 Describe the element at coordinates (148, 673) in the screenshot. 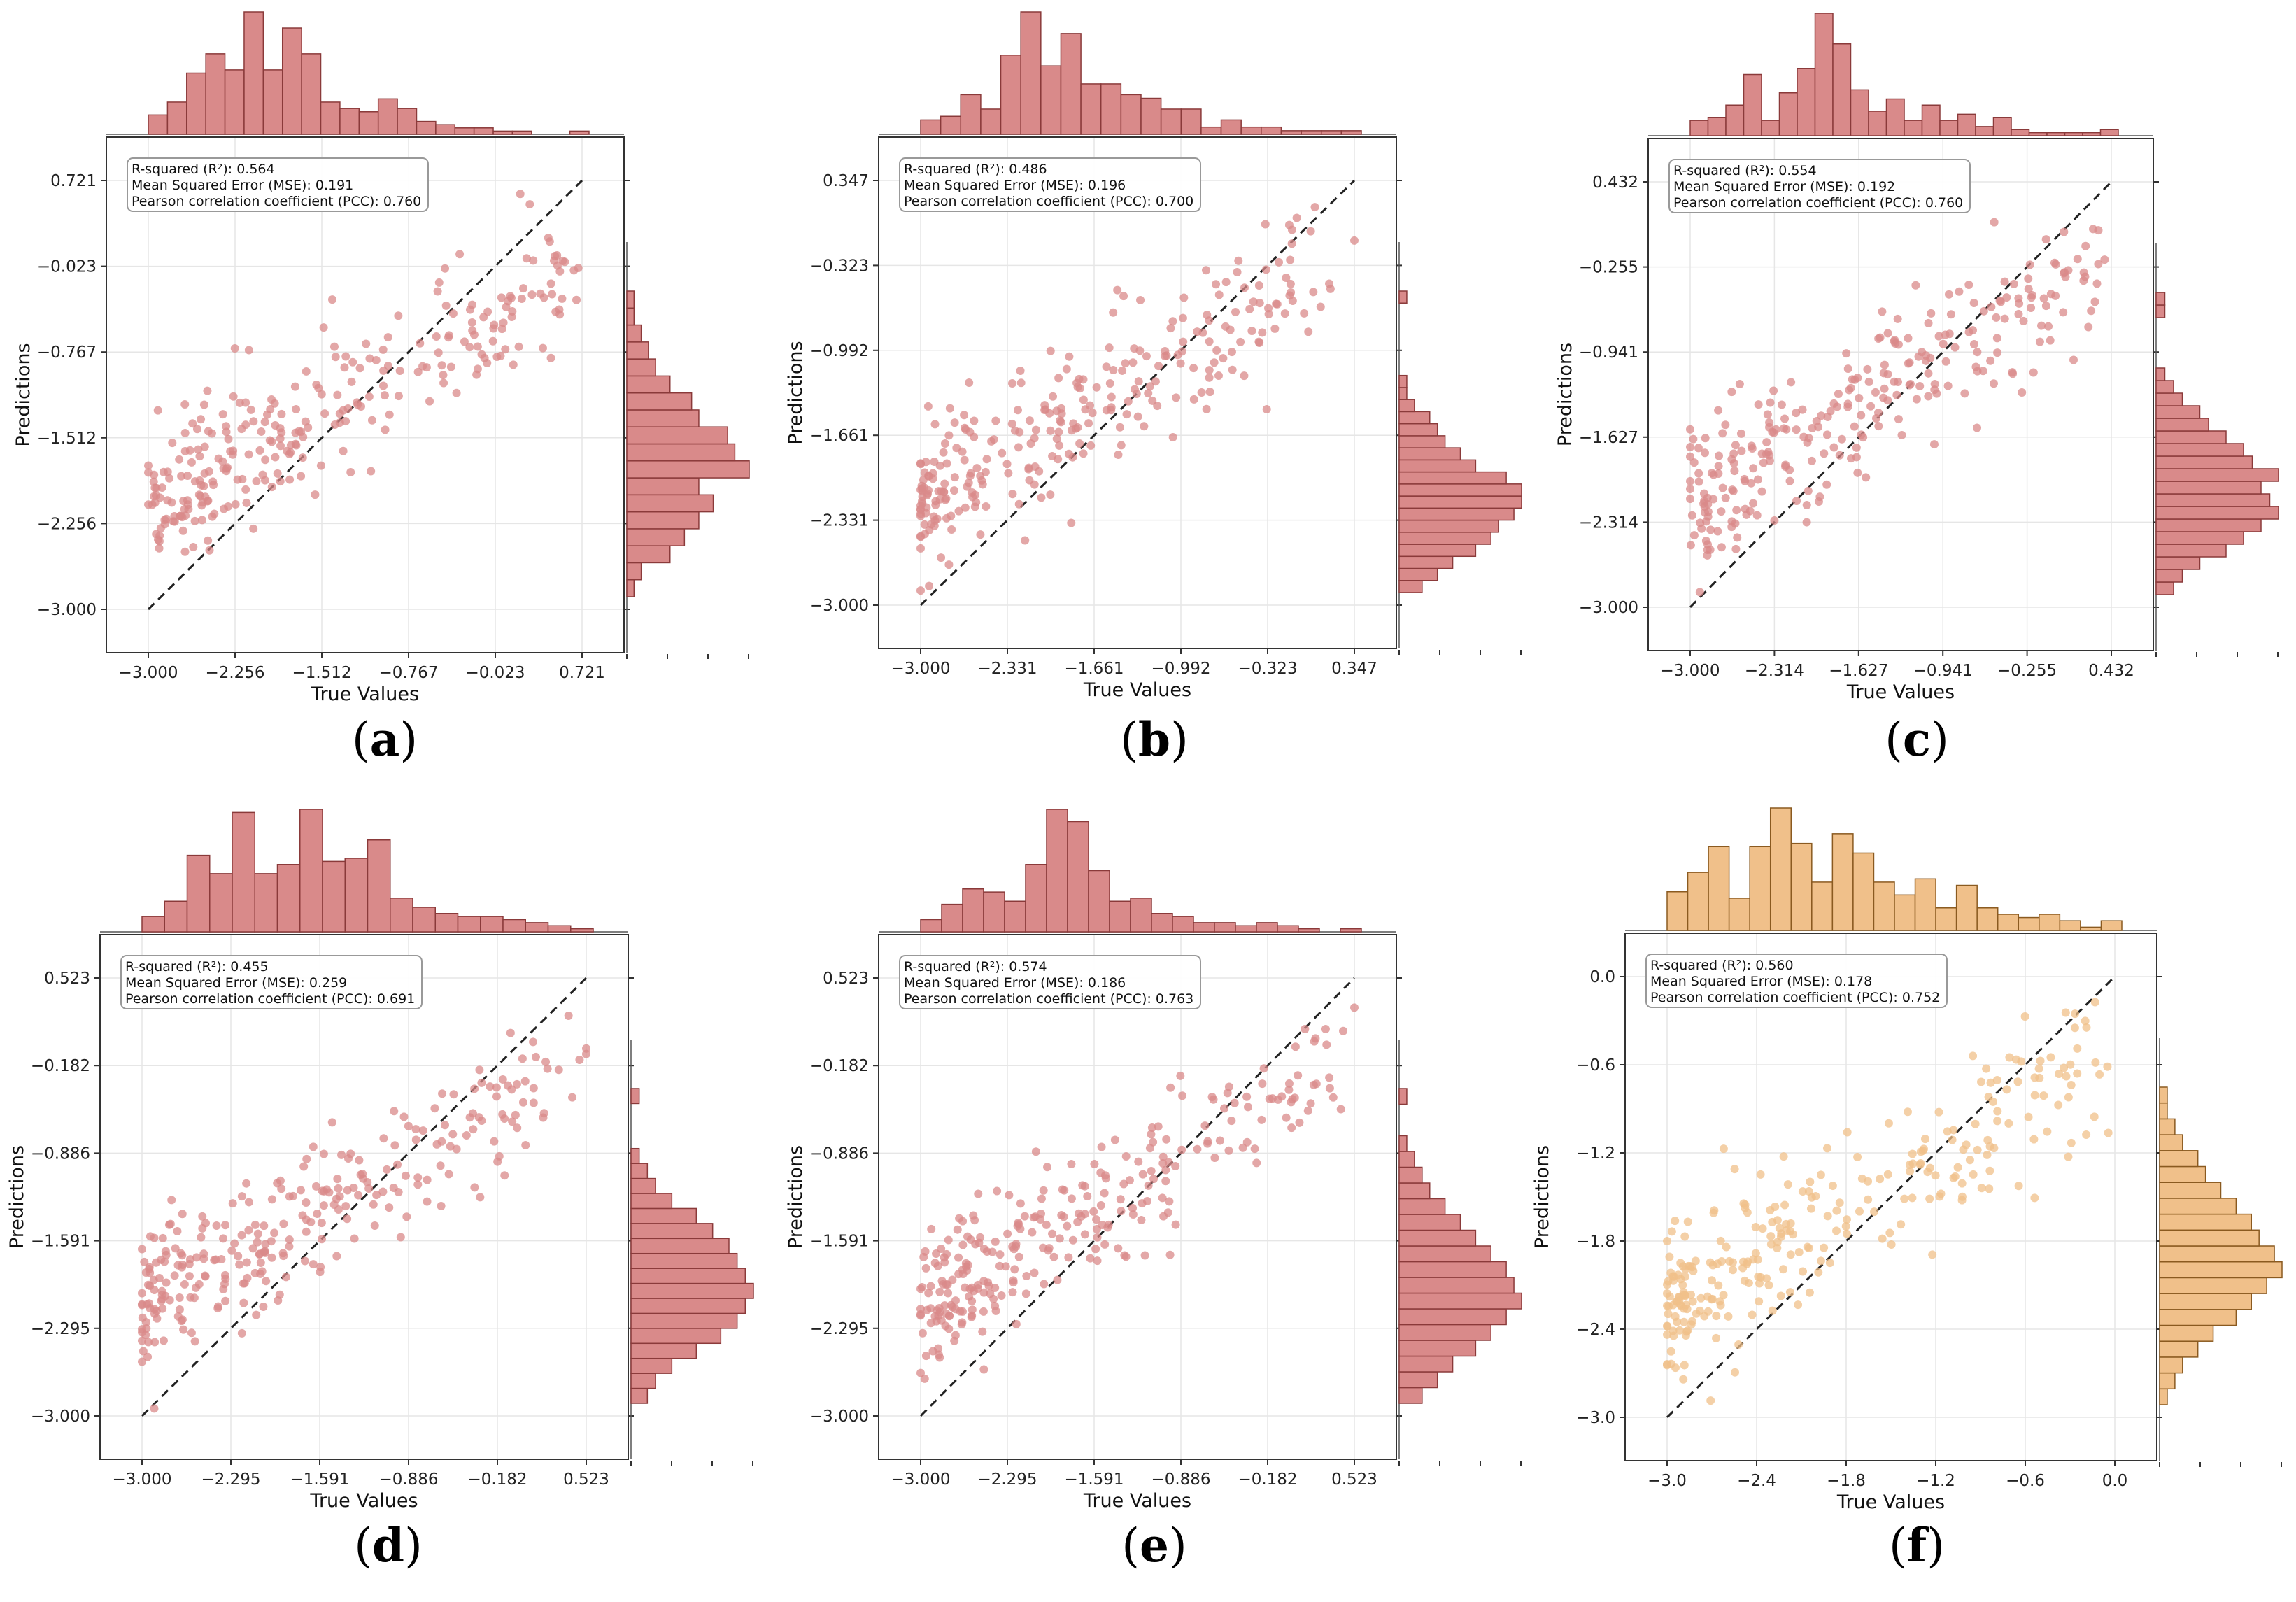

I see `x-tick-label: −3.000` at that location.